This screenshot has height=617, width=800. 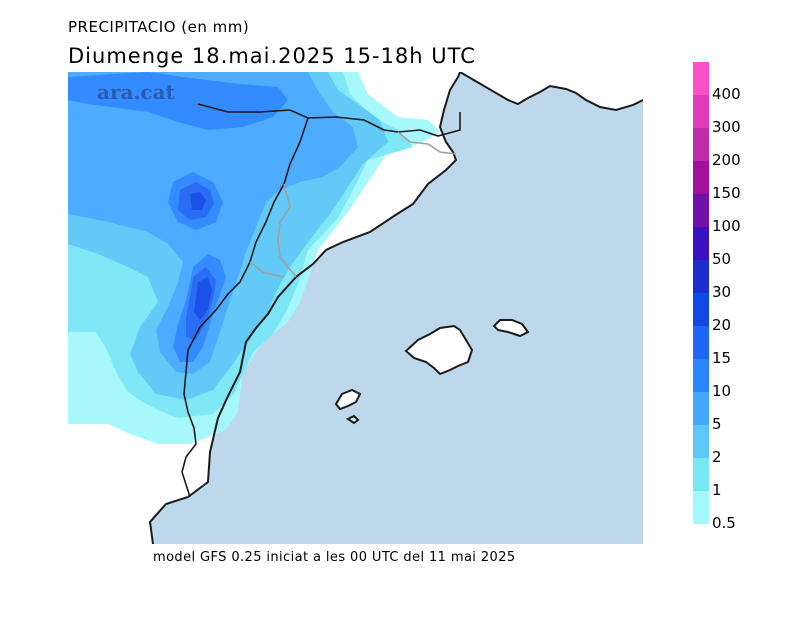 I want to click on island-menorca, so click(x=511, y=328).